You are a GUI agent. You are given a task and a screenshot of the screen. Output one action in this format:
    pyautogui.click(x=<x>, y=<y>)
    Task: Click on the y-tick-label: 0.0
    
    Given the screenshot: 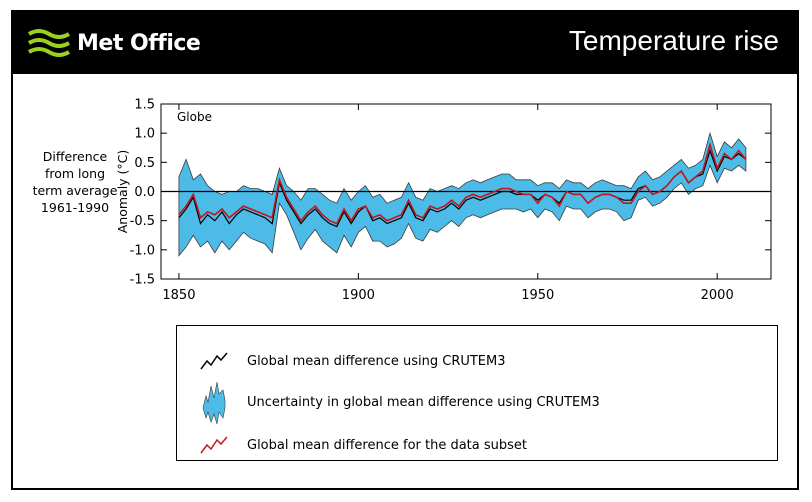 What is the action you would take?
    pyautogui.click(x=144, y=192)
    